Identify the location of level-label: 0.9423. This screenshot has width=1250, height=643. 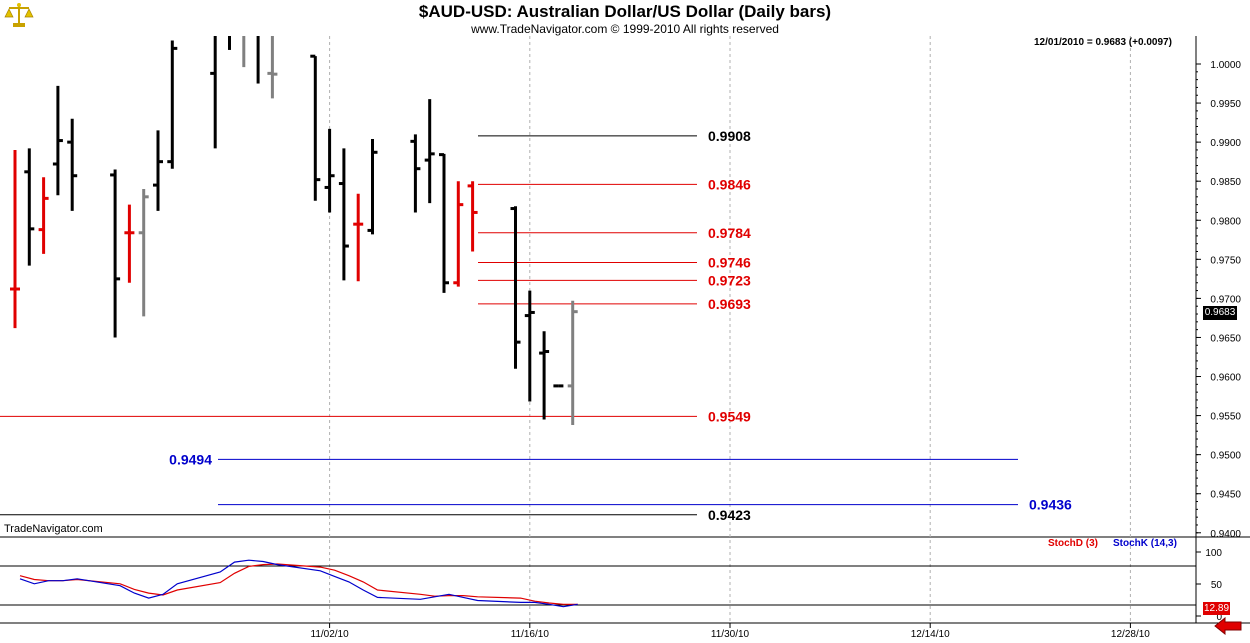
(729, 515).